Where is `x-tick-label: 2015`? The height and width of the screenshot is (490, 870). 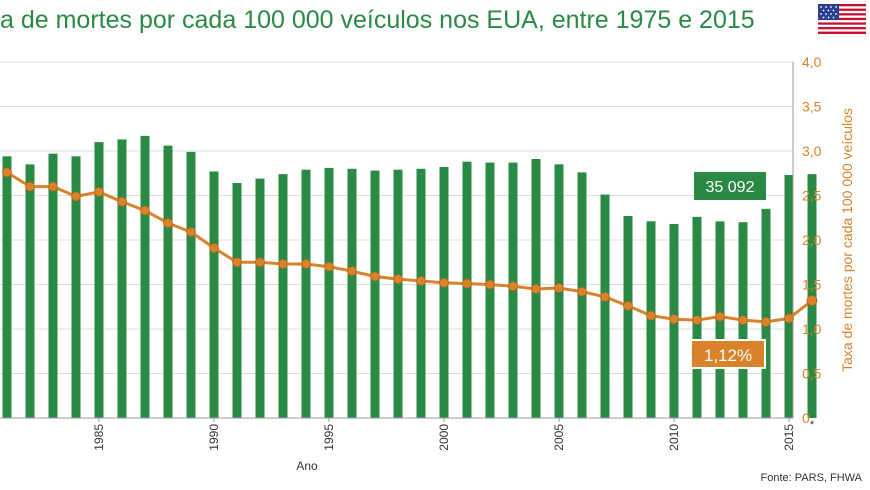
x-tick-label: 2015 is located at coordinates (789, 437).